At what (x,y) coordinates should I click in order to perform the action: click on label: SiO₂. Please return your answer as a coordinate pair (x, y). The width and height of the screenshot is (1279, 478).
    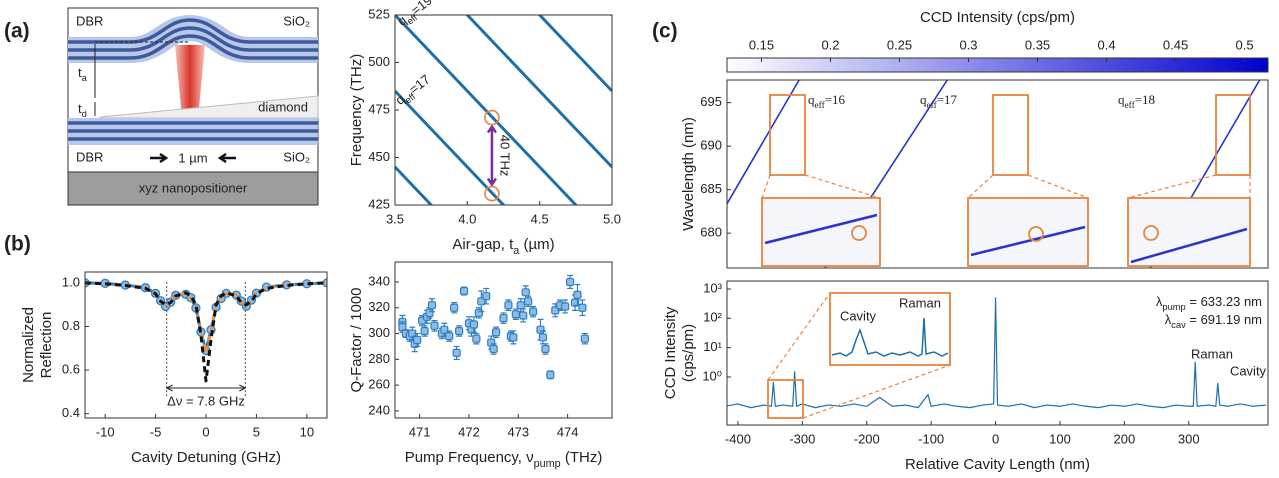
    Looking at the image, I should click on (296, 20).